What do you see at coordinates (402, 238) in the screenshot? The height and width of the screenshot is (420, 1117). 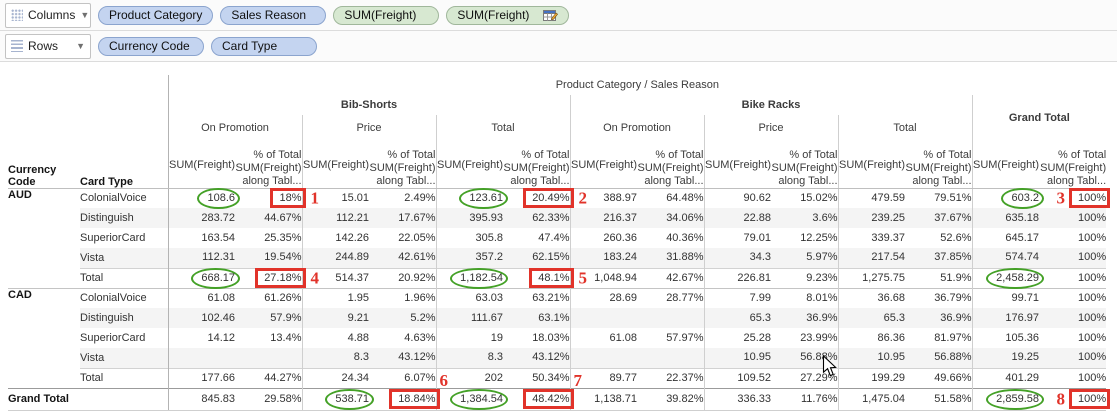 I see `data-cell: 22.05%` at bounding box center [402, 238].